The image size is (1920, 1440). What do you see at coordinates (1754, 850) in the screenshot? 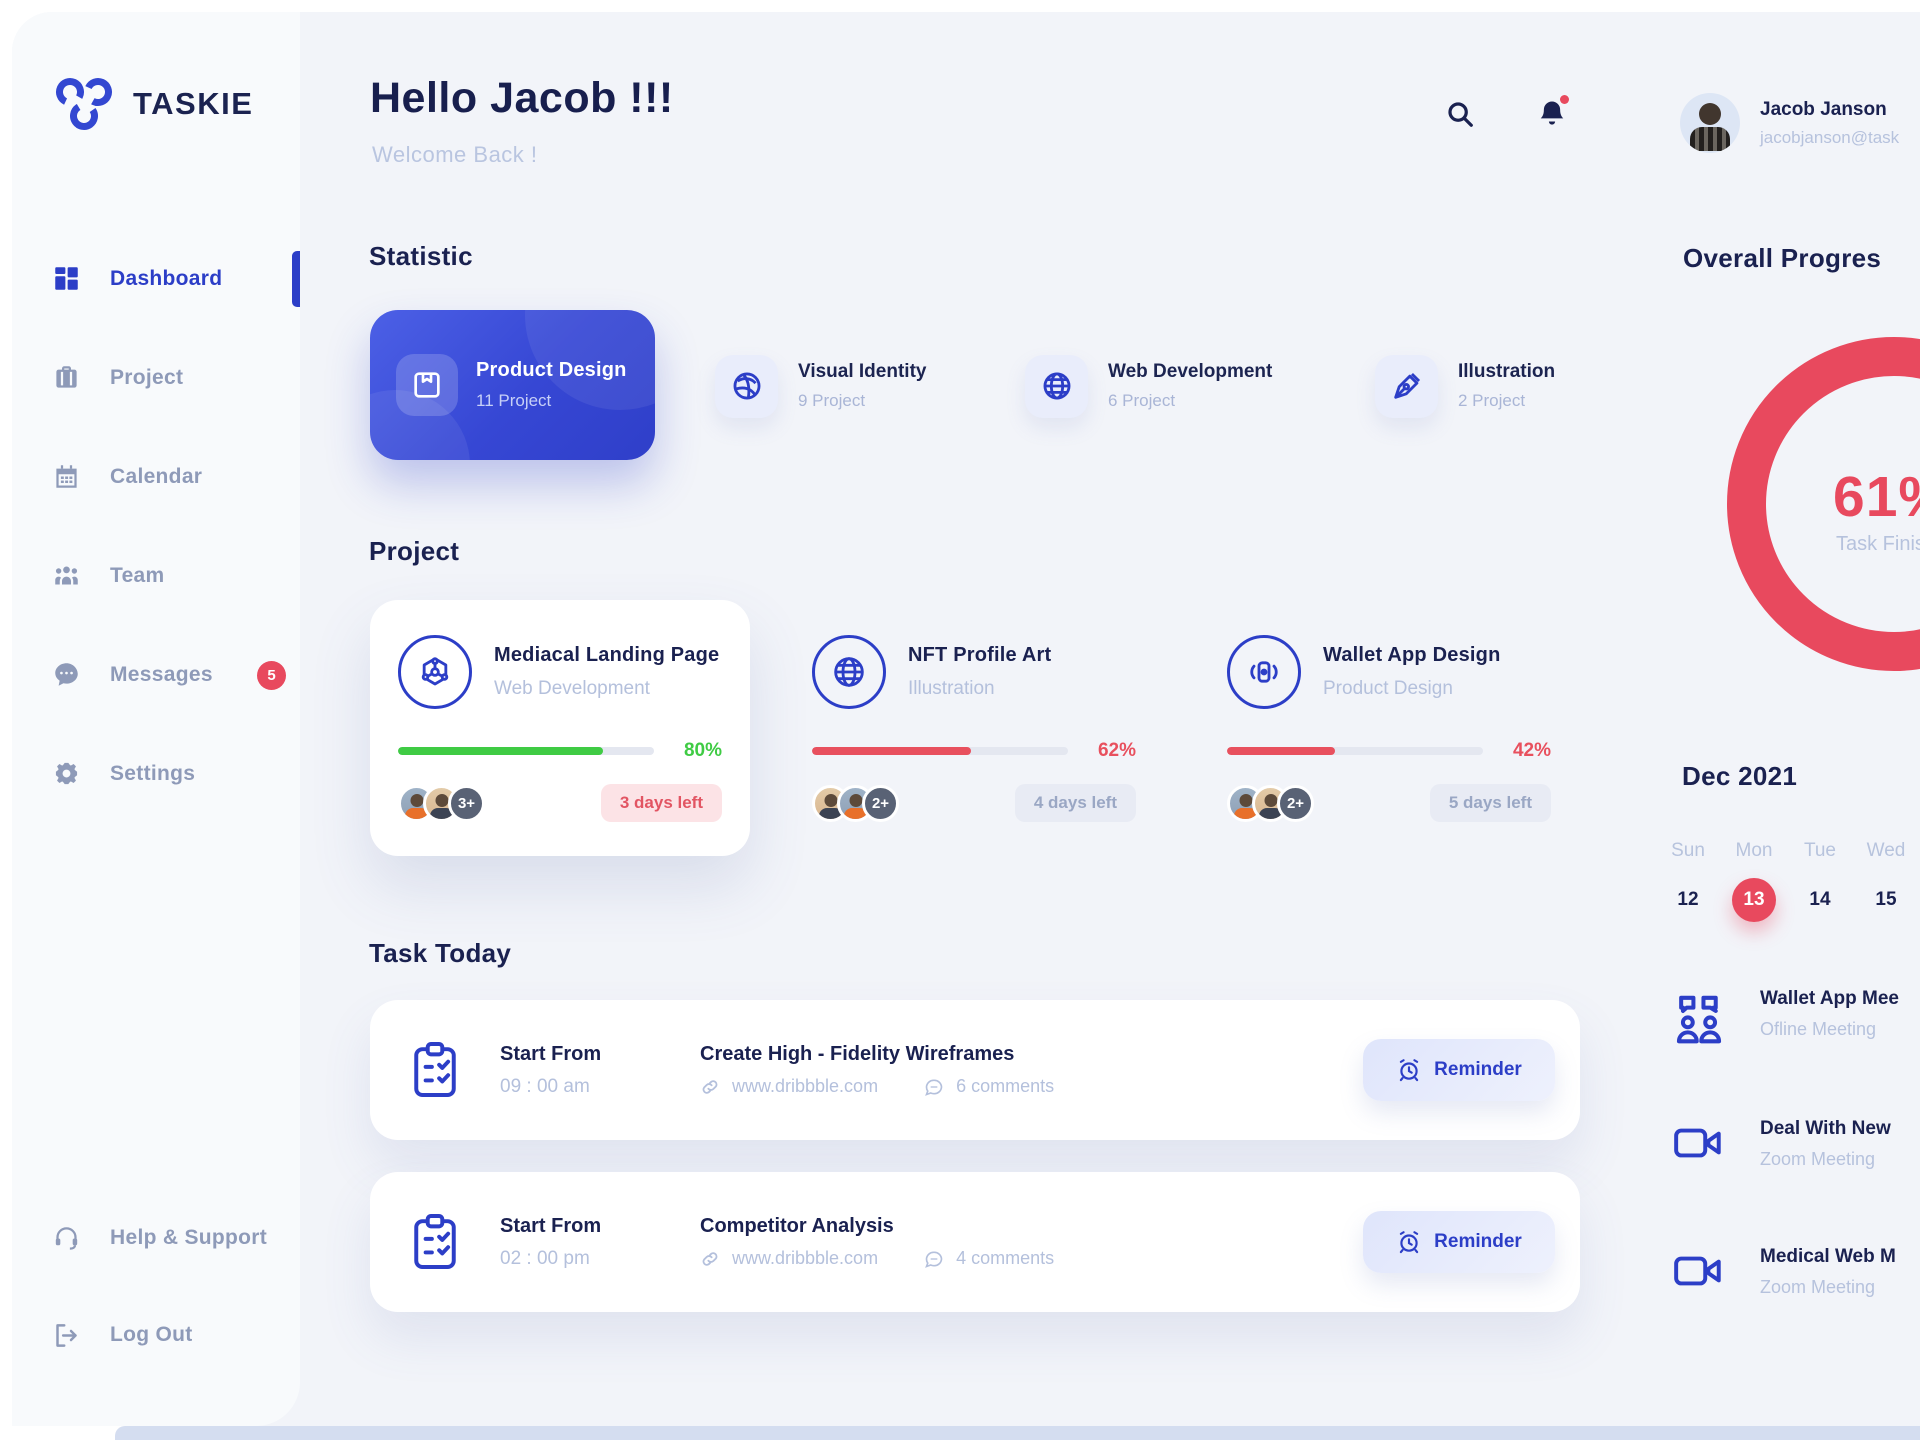
I see `day-name: Mon` at bounding box center [1754, 850].